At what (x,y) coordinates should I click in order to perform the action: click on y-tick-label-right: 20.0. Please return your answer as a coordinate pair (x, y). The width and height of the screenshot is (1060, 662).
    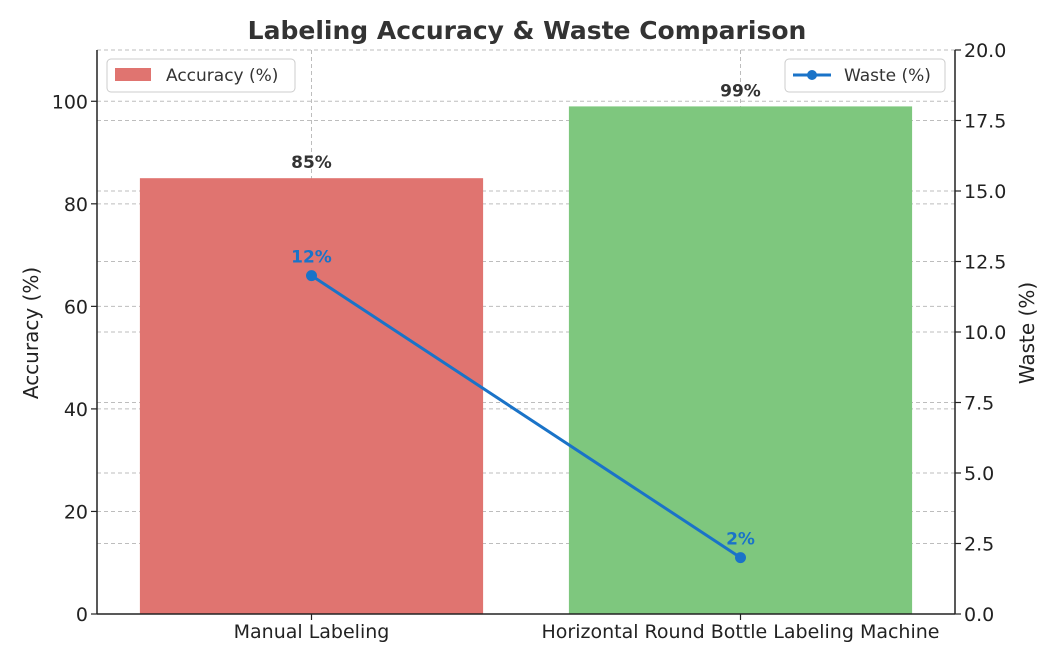
    Looking at the image, I should click on (985, 51).